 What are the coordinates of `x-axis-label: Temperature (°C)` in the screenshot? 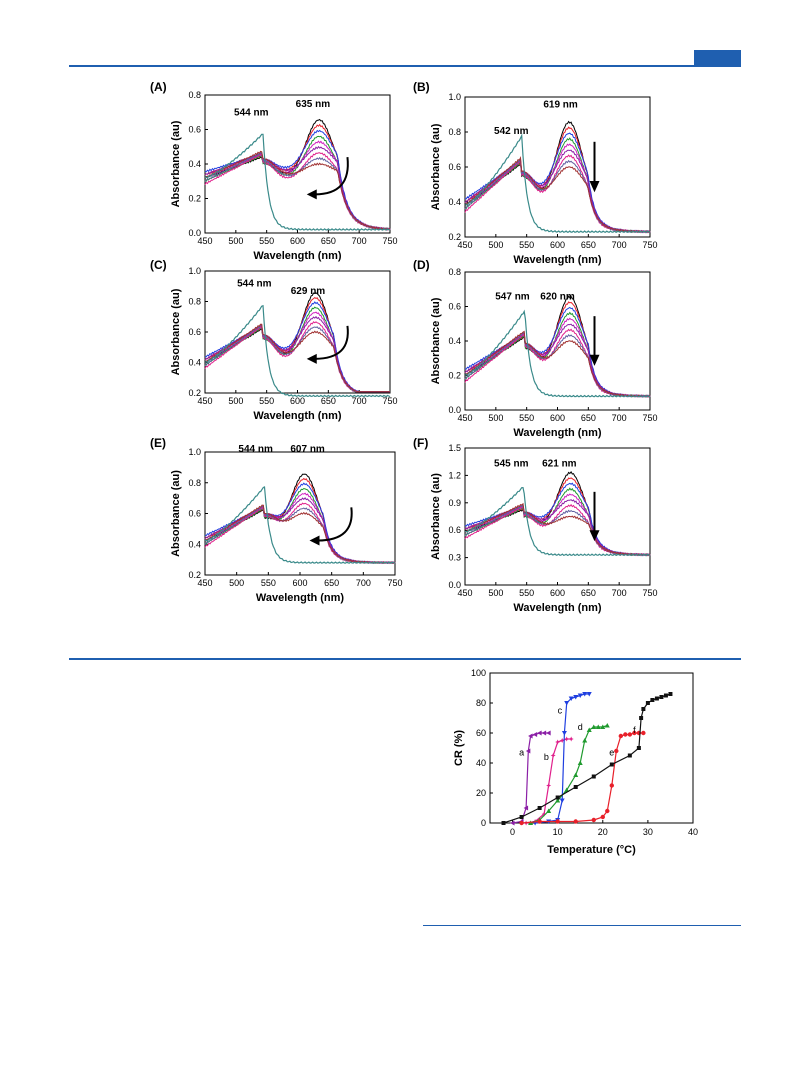 It's located at (591, 850).